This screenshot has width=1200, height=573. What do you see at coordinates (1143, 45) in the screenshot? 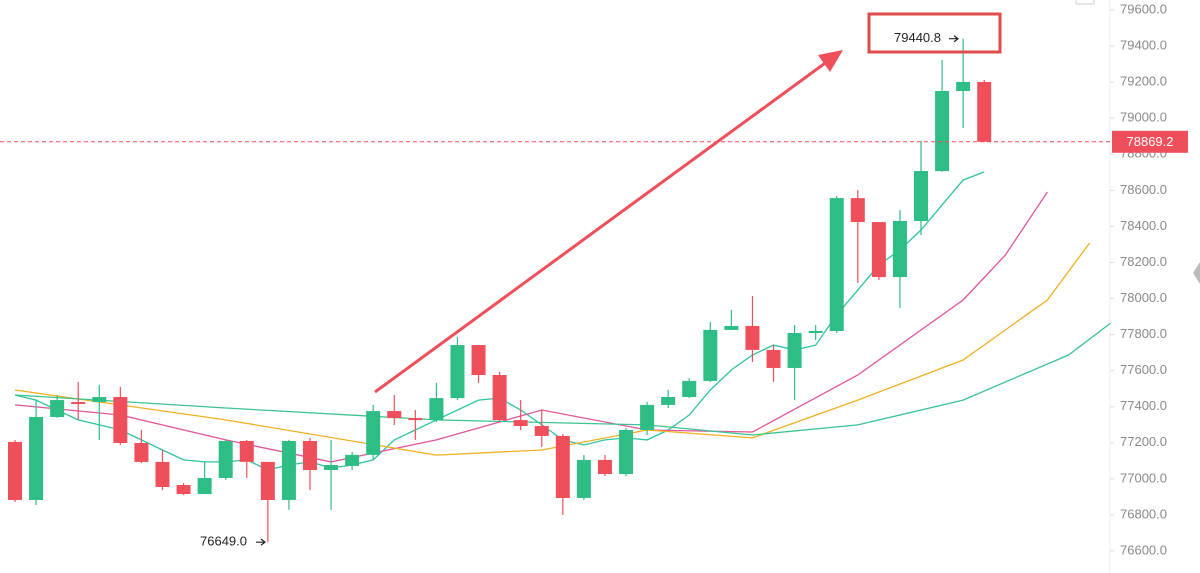
I see `y-tick-label: 79400.0` at bounding box center [1143, 45].